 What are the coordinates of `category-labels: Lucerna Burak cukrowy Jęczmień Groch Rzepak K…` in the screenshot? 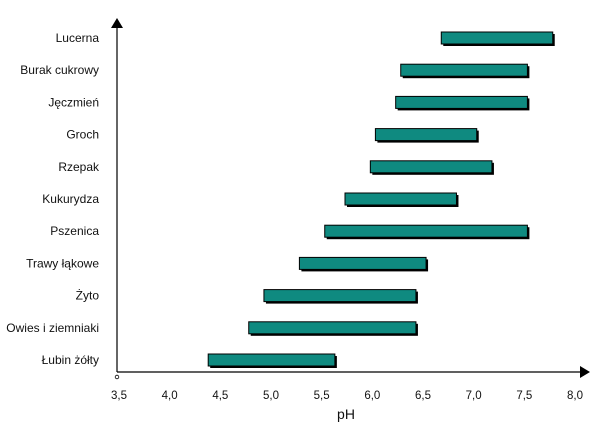 It's located at (53, 199).